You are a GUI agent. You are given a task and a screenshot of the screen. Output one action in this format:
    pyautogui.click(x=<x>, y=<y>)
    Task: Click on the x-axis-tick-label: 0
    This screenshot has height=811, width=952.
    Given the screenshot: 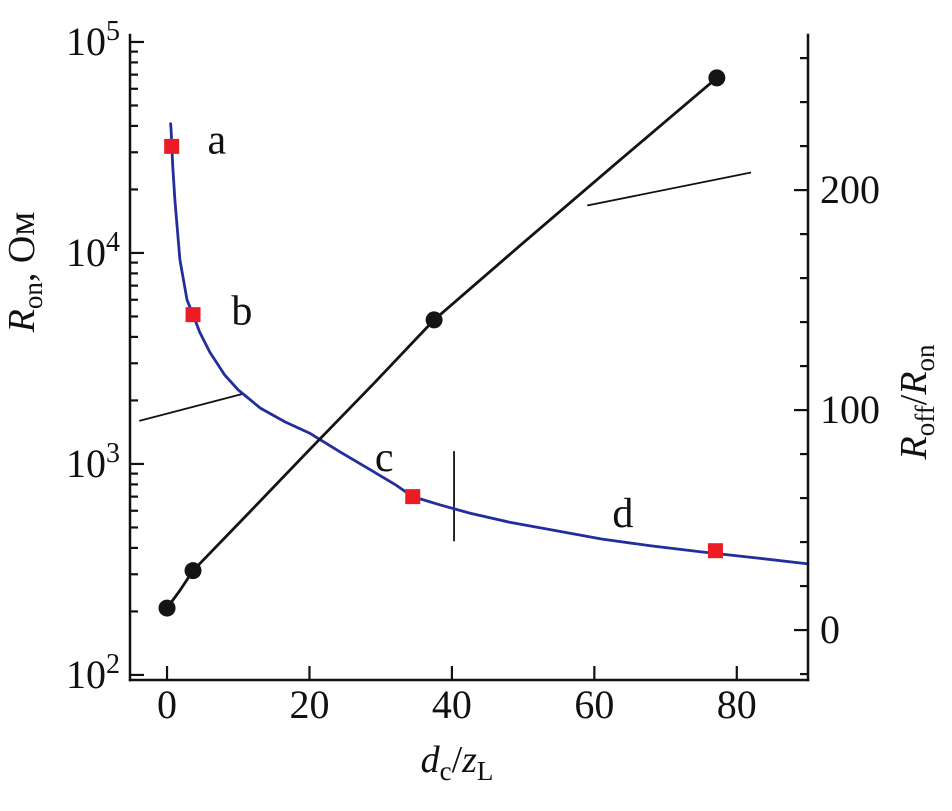 What is the action you would take?
    pyautogui.click(x=167, y=704)
    